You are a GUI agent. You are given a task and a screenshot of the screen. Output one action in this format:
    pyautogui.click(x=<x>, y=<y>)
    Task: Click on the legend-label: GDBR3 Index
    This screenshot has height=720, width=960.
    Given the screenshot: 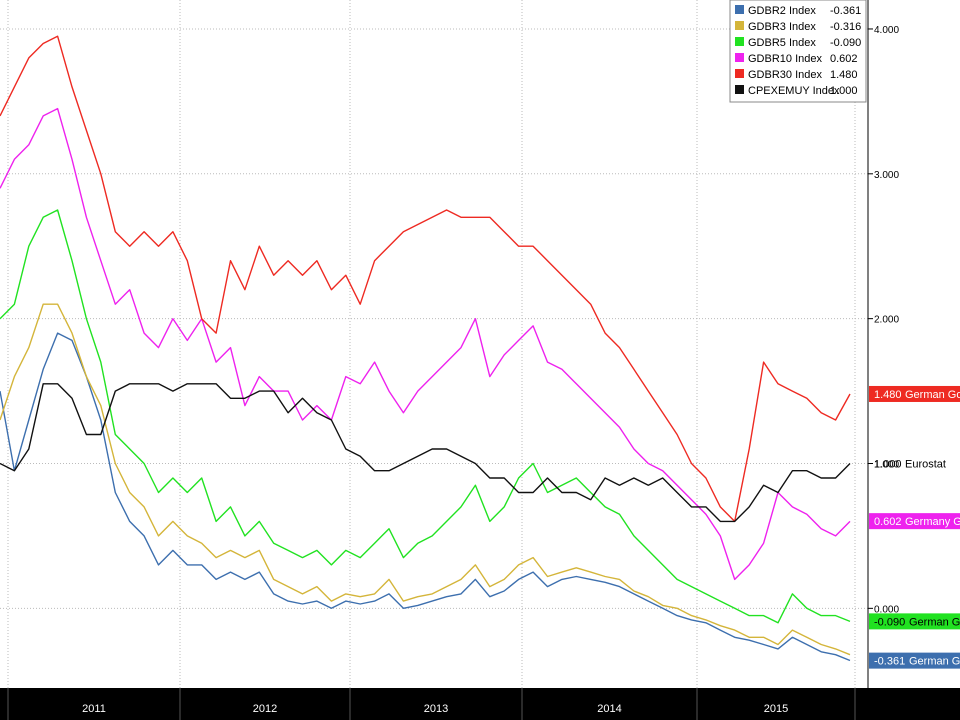 What is the action you would take?
    pyautogui.click(x=782, y=27)
    